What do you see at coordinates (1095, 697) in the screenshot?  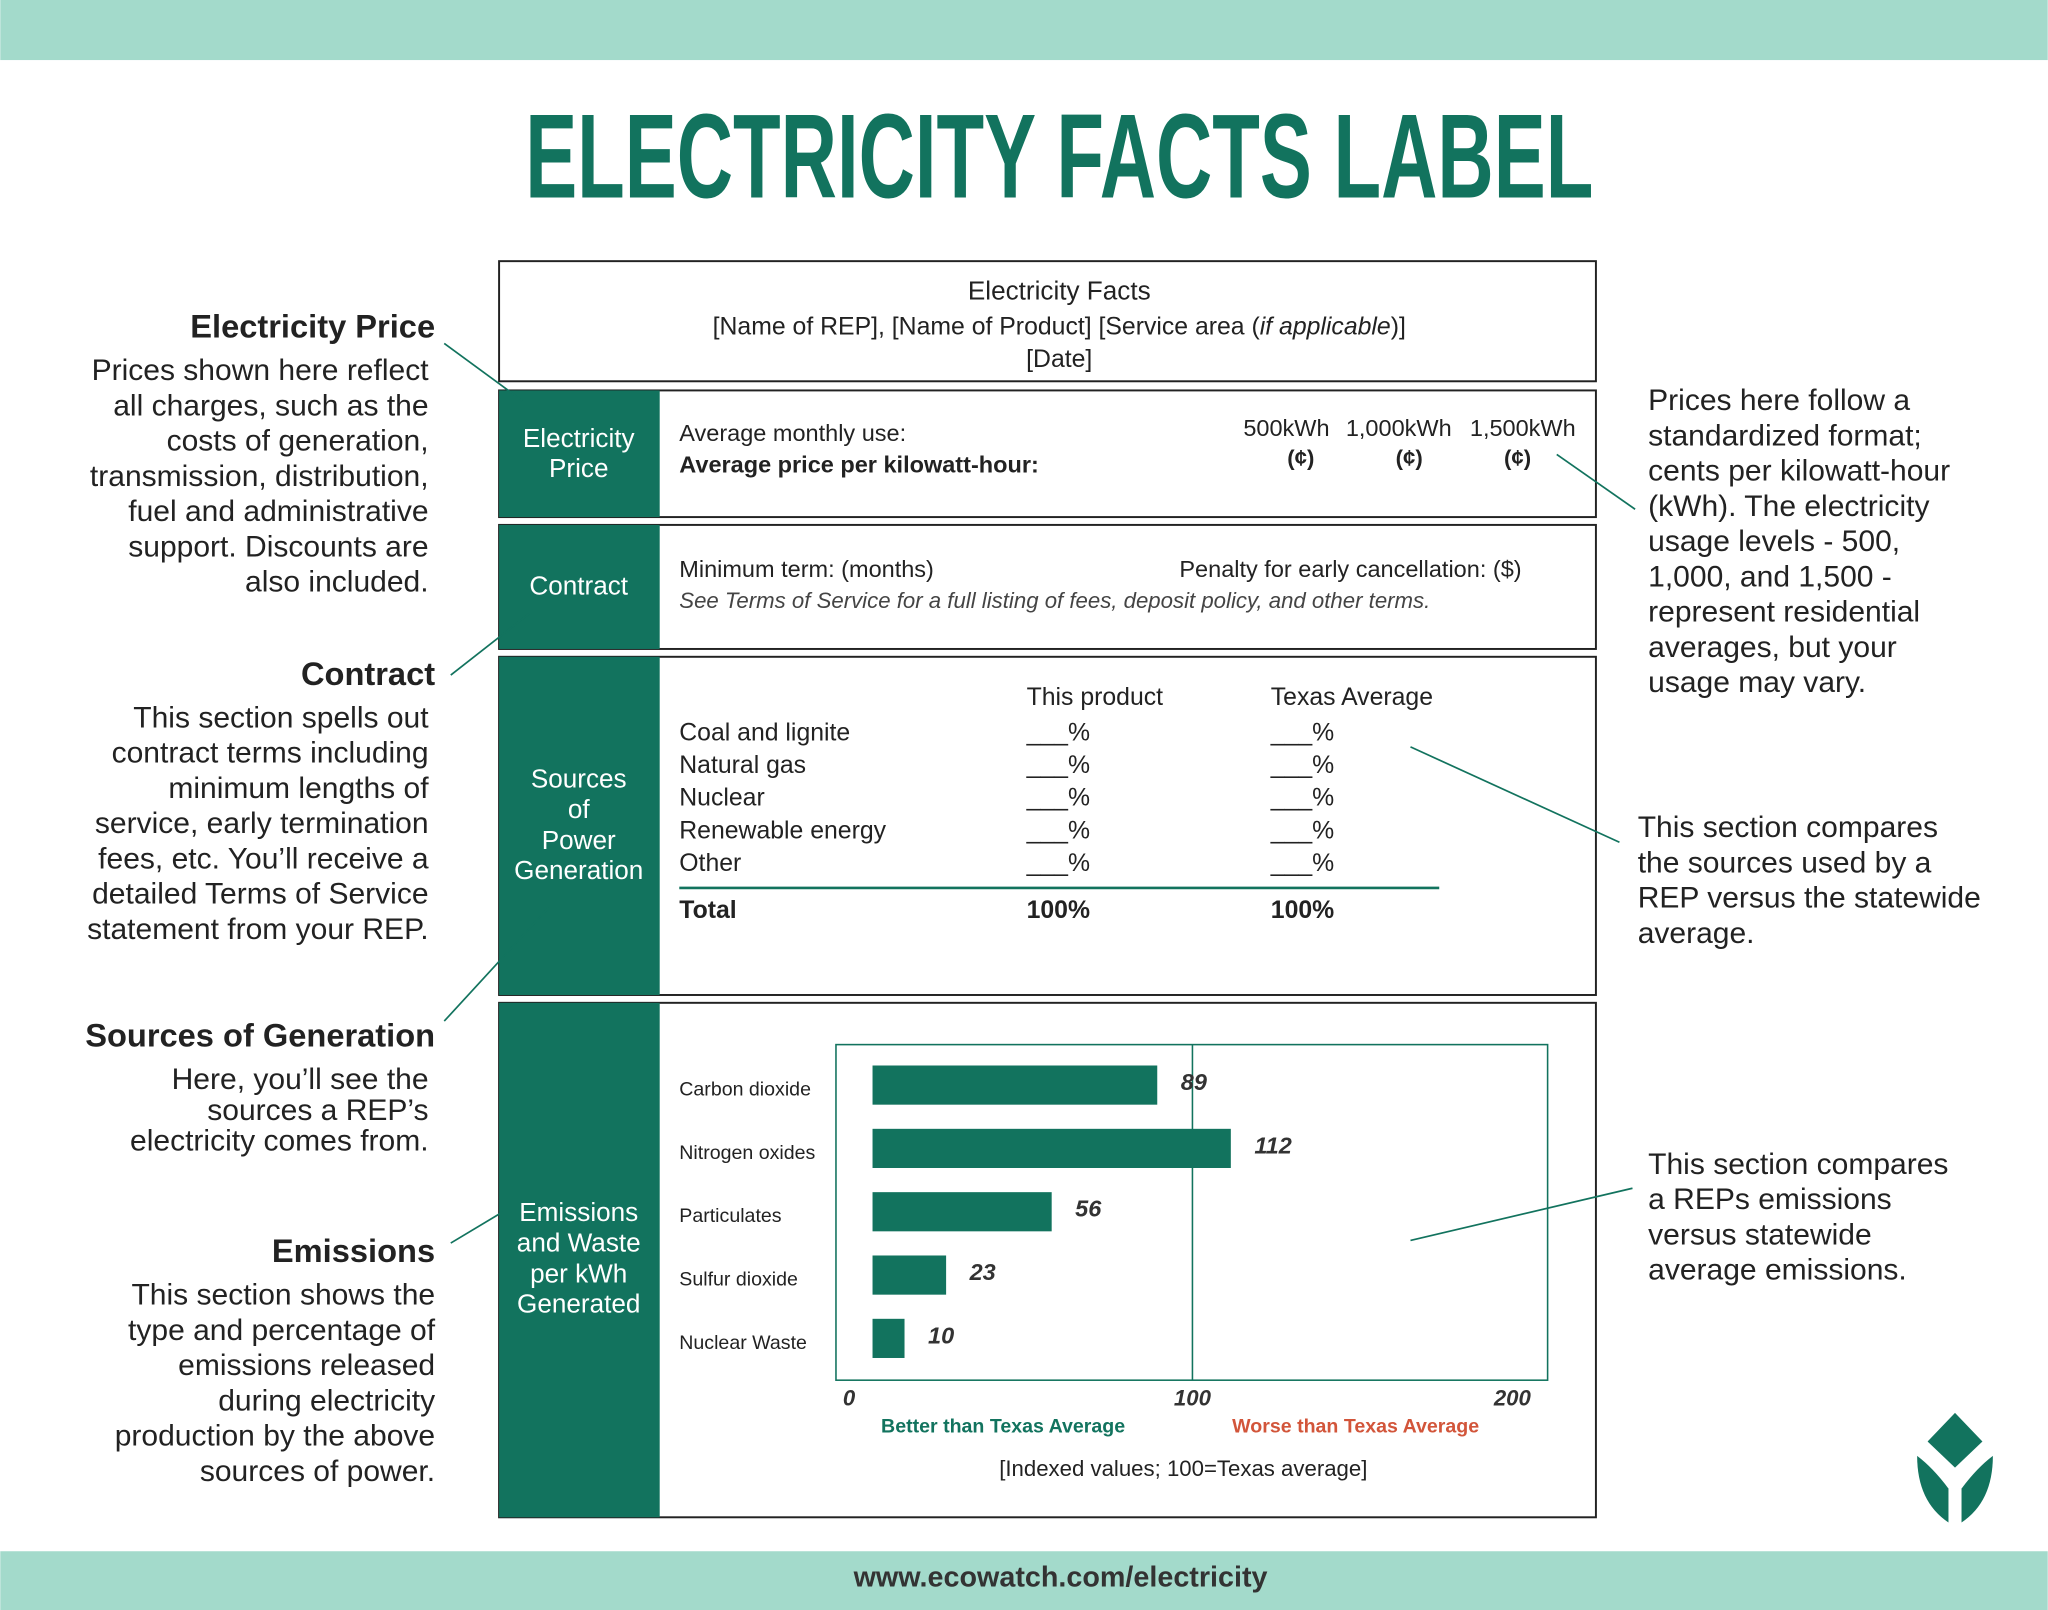 I see `column-header: This product` at bounding box center [1095, 697].